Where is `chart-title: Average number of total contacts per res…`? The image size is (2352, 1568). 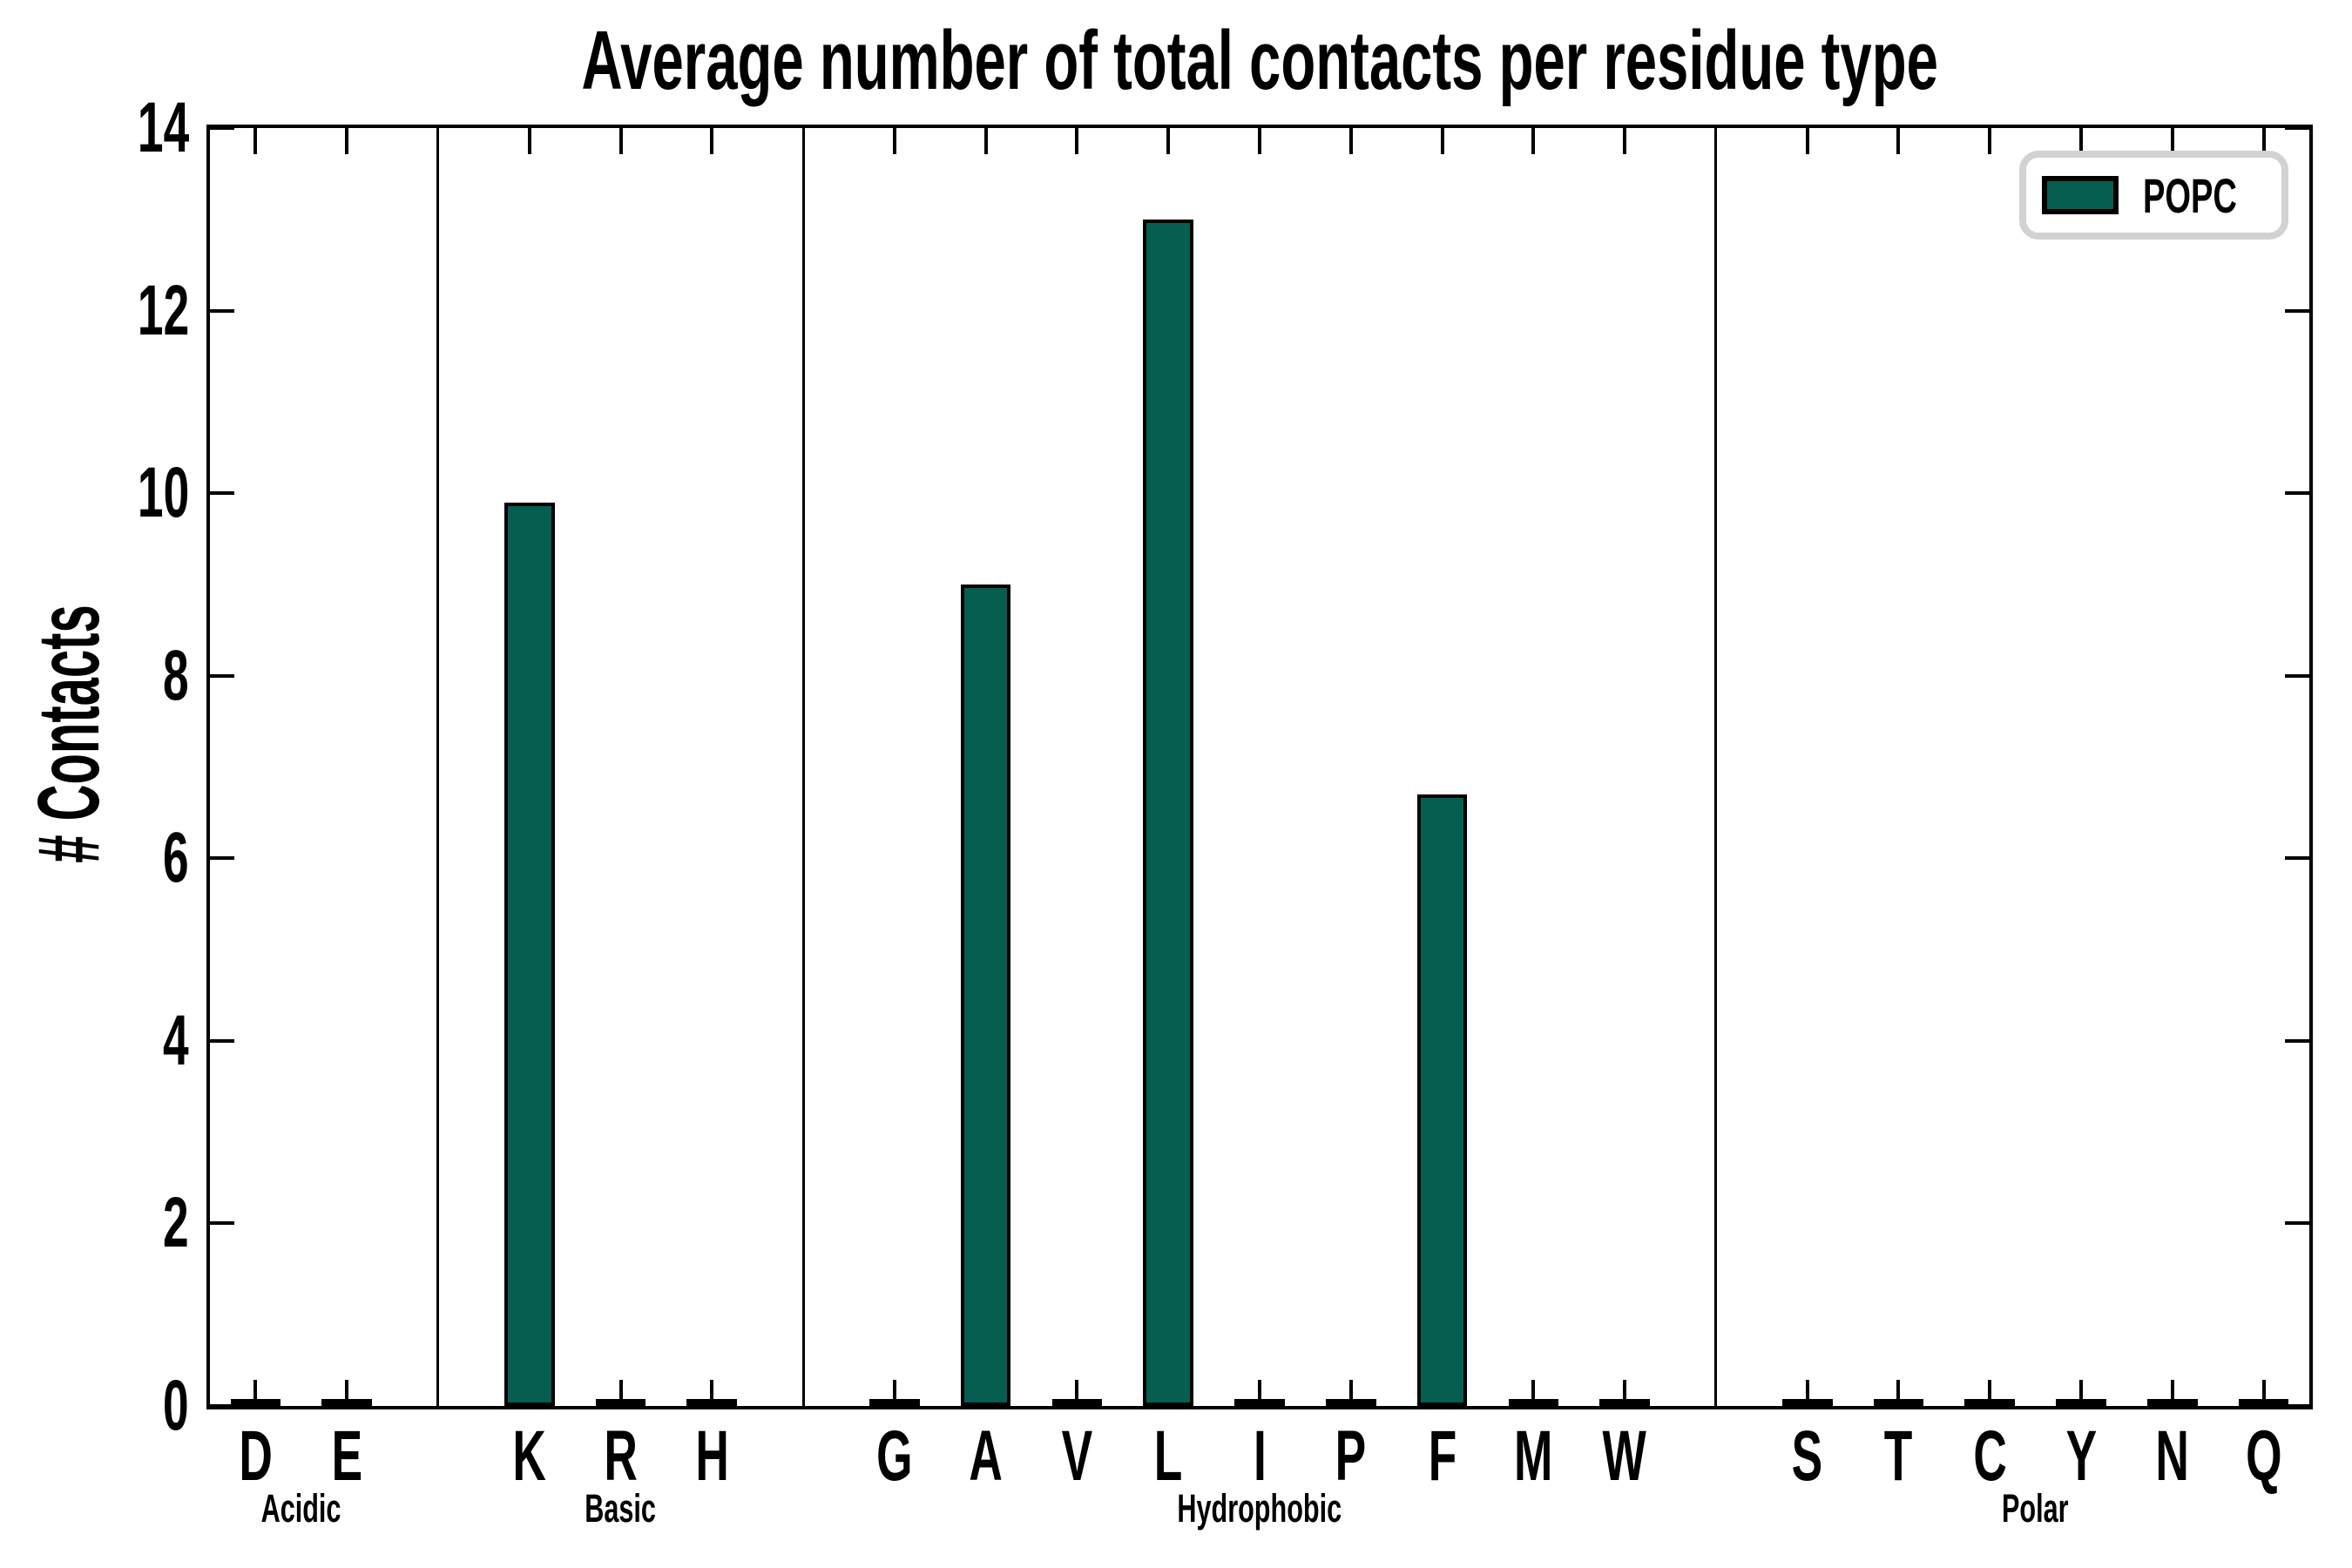 chart-title: Average number of total contacts per res… is located at coordinates (1260, 61).